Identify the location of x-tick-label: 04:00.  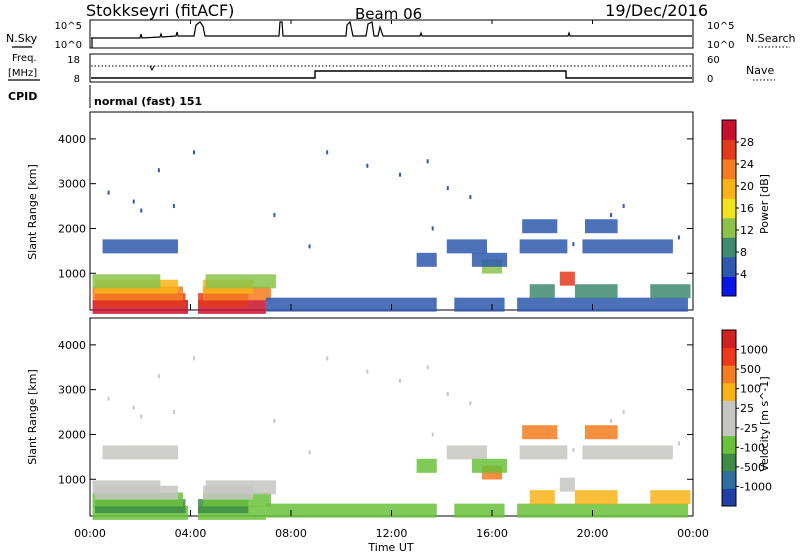
(191, 533).